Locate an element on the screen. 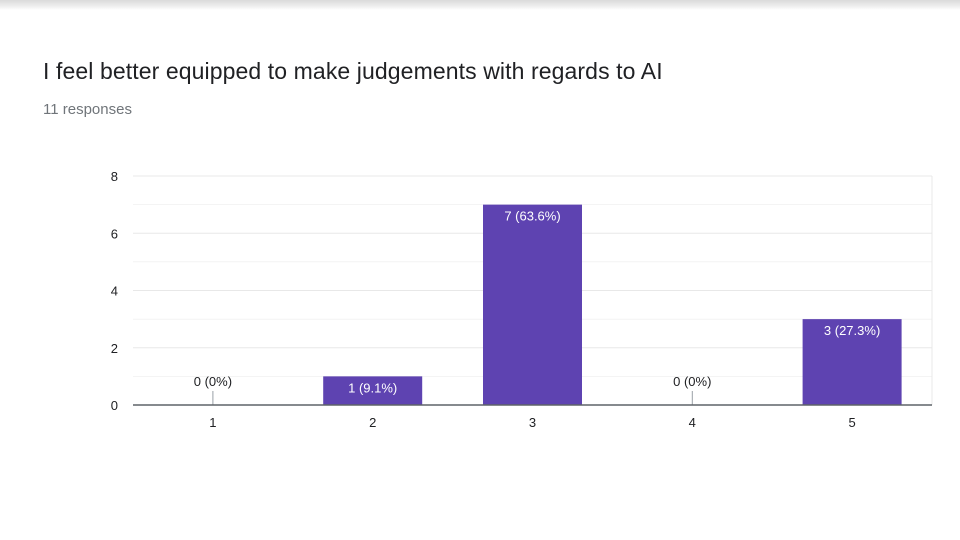 The width and height of the screenshot is (960, 540). bar-value-label: 1 (9.1%) is located at coordinates (372, 387).